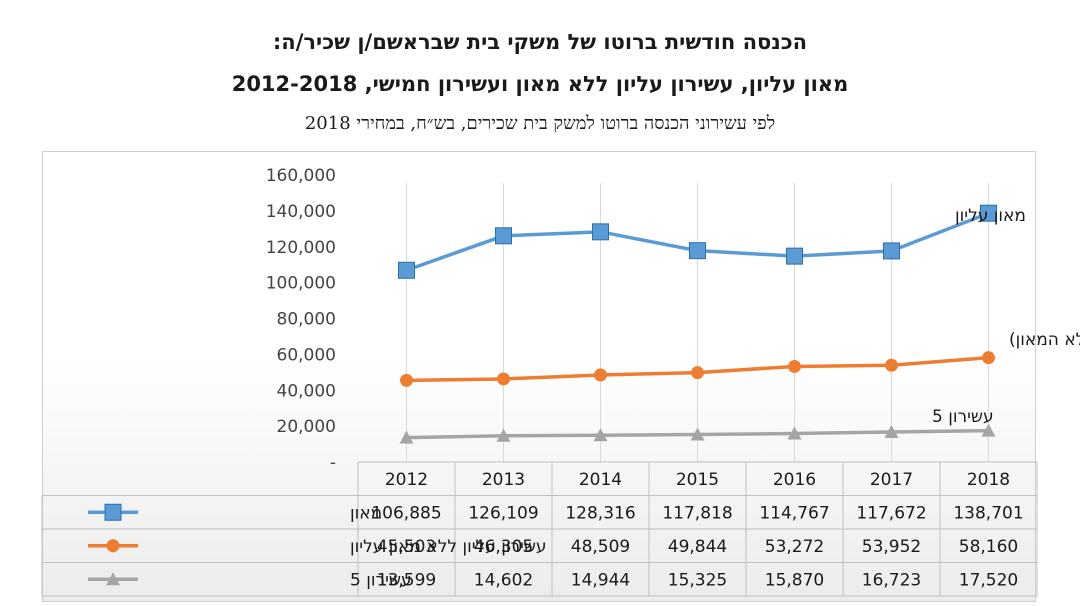 The width and height of the screenshot is (1080, 606). Describe the element at coordinates (600, 513) in the screenshot. I see `table-value-cell: 128,316` at that location.